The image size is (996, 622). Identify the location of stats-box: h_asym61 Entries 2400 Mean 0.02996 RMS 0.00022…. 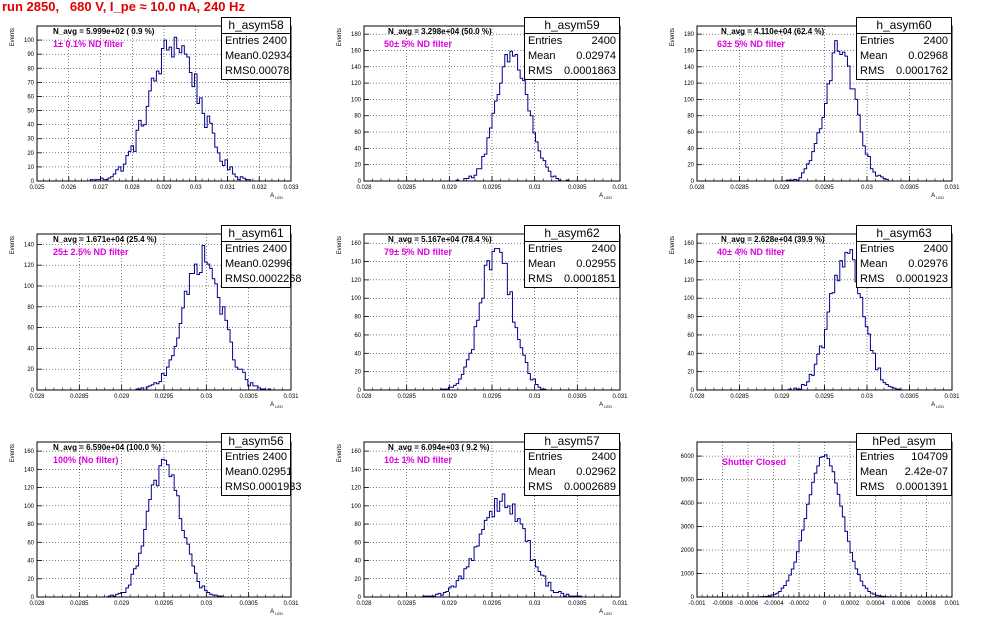
(261, 256).